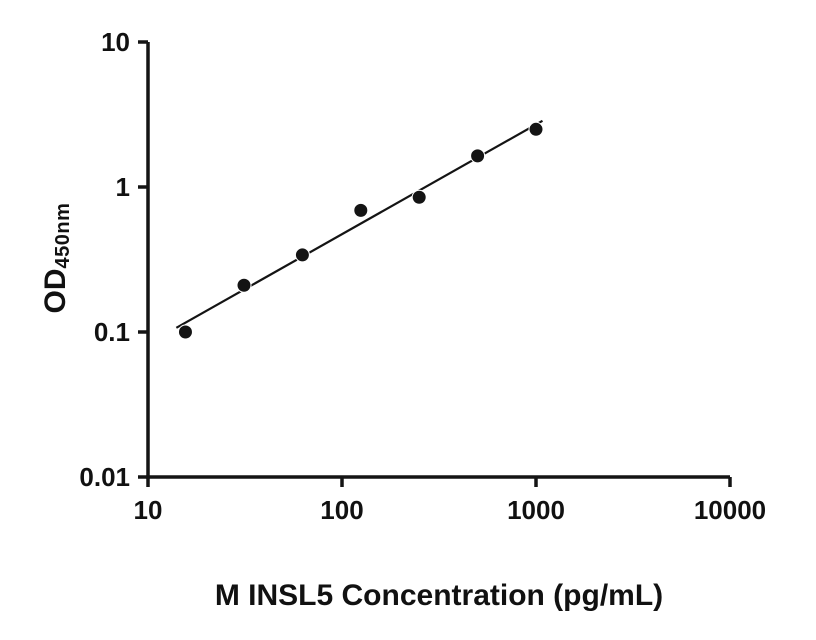 The height and width of the screenshot is (640, 816). Describe the element at coordinates (55, 291) in the screenshot. I see `y-axis-title-main: OD` at that location.